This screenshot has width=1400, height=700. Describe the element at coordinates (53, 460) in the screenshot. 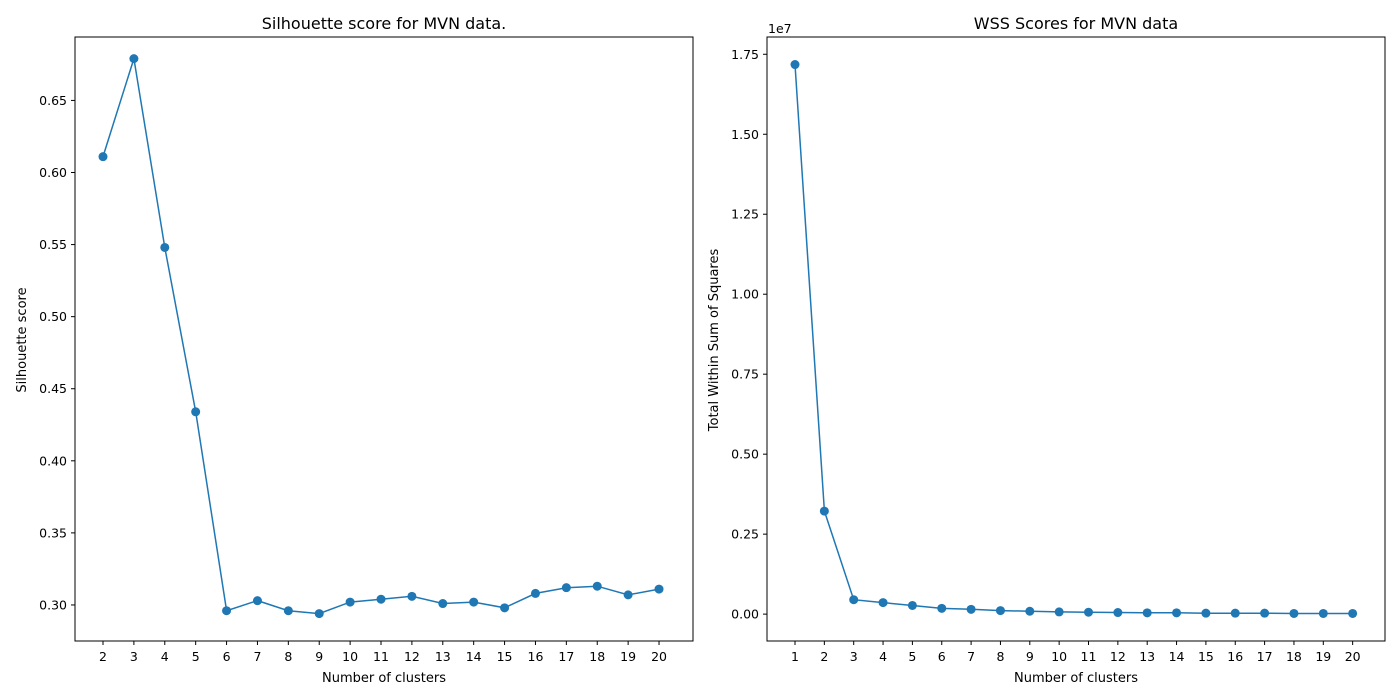

I see `silhouette-y-tick-label: 0.40` at that location.